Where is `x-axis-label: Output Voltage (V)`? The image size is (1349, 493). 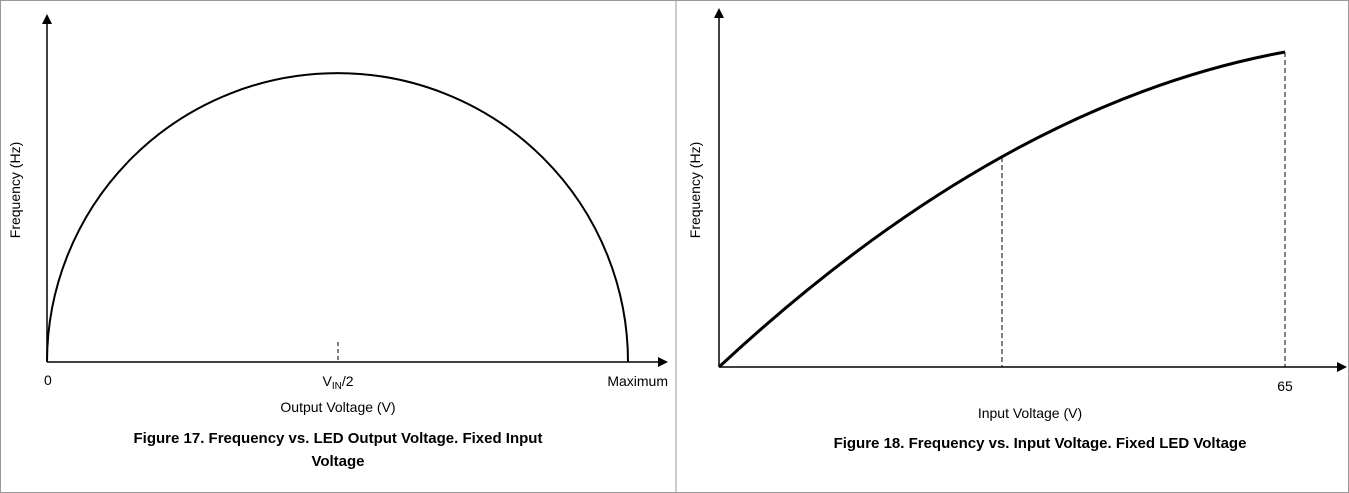
x-axis-label: Output Voltage (V) is located at coordinates (337, 407).